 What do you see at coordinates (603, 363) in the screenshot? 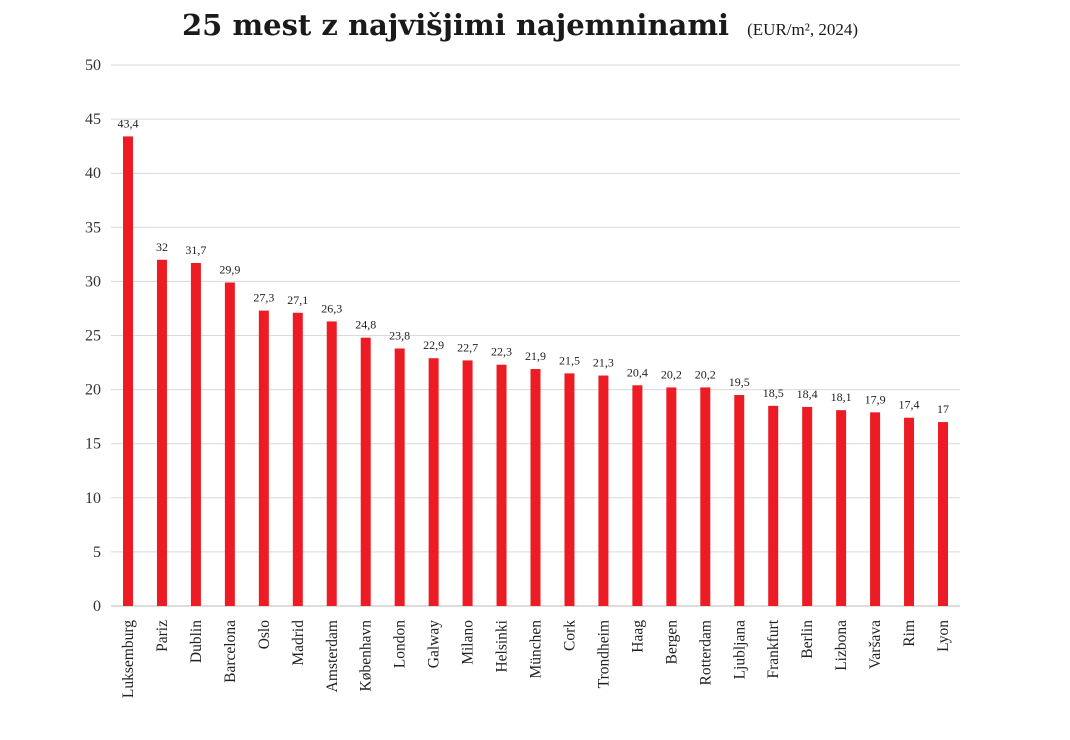
I see `value-label: 21,3` at bounding box center [603, 363].